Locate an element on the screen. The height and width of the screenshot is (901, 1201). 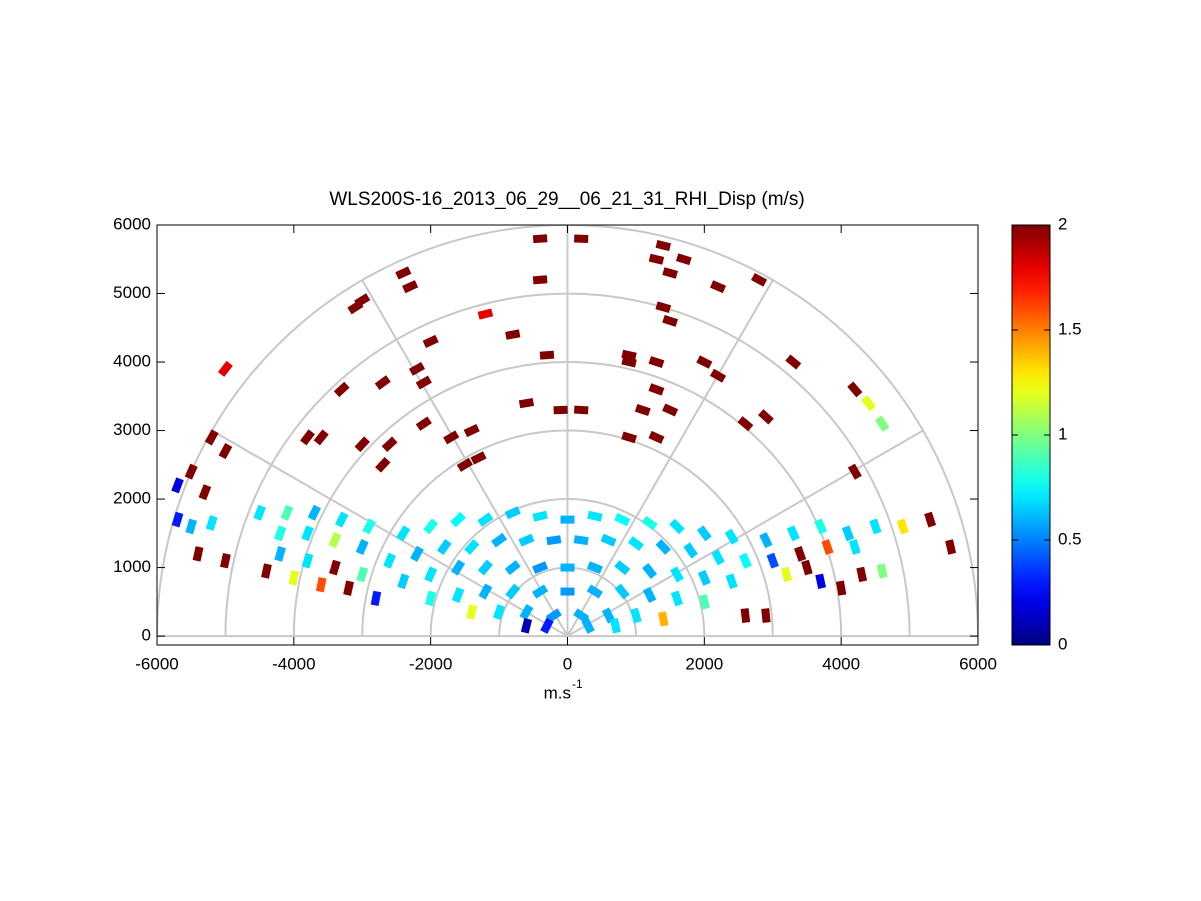
colorbar-tick-label: 0.5 is located at coordinates (1070, 538).